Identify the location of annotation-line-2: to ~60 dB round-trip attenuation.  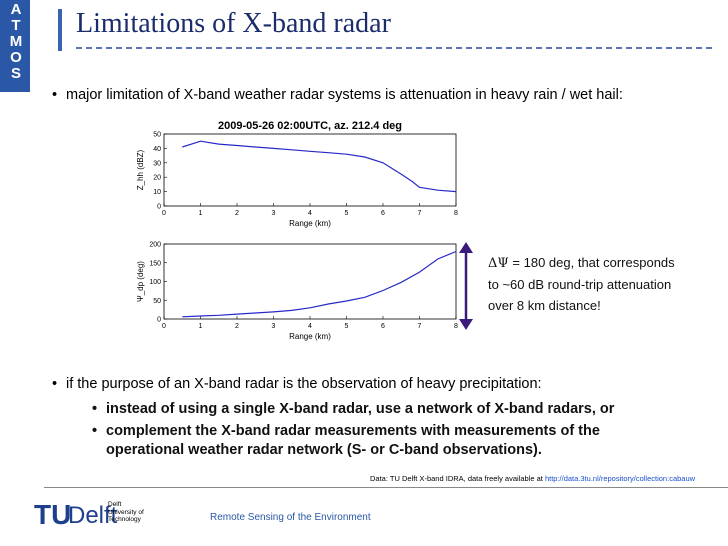
(580, 284).